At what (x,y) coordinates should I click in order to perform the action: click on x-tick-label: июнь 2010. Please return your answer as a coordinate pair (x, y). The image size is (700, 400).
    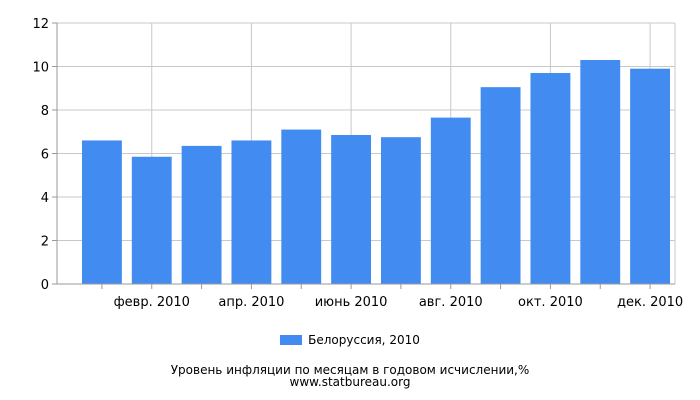
    Looking at the image, I should click on (351, 302).